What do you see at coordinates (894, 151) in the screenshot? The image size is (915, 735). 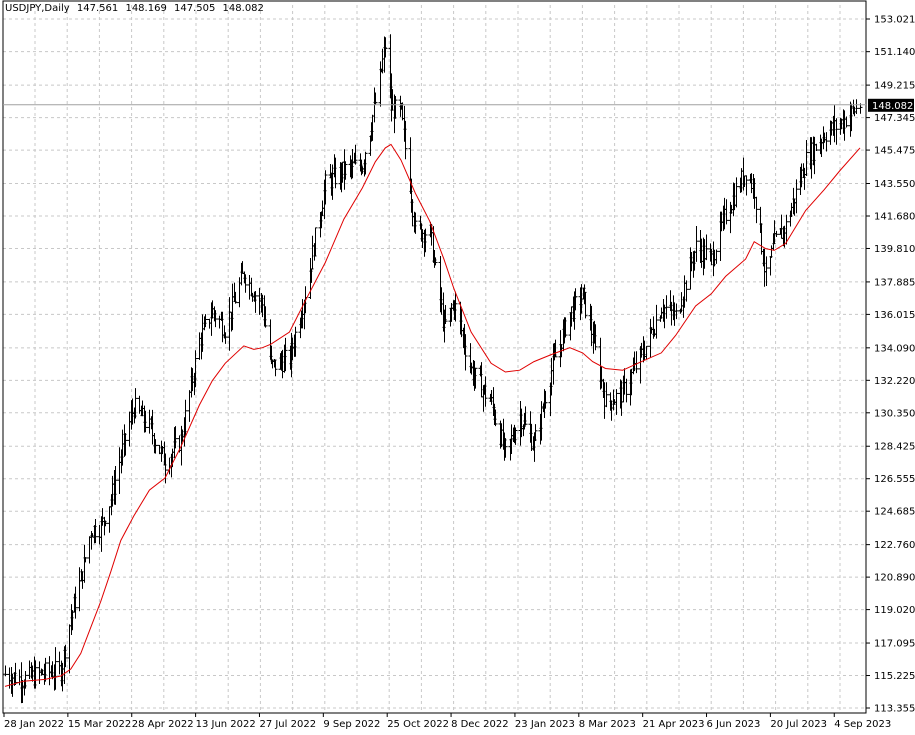 I see `y-tick-label: 145.475` at bounding box center [894, 151].